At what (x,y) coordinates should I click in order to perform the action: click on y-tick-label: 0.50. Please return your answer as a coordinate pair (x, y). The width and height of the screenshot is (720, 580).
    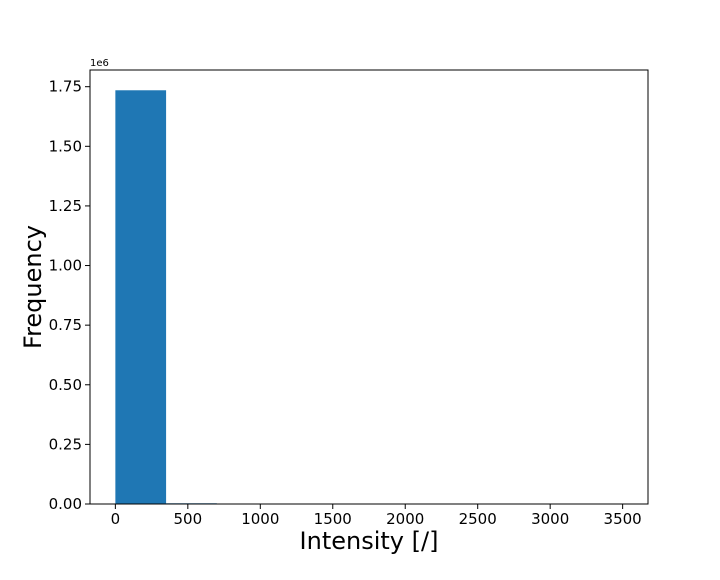
    Looking at the image, I should click on (65, 385).